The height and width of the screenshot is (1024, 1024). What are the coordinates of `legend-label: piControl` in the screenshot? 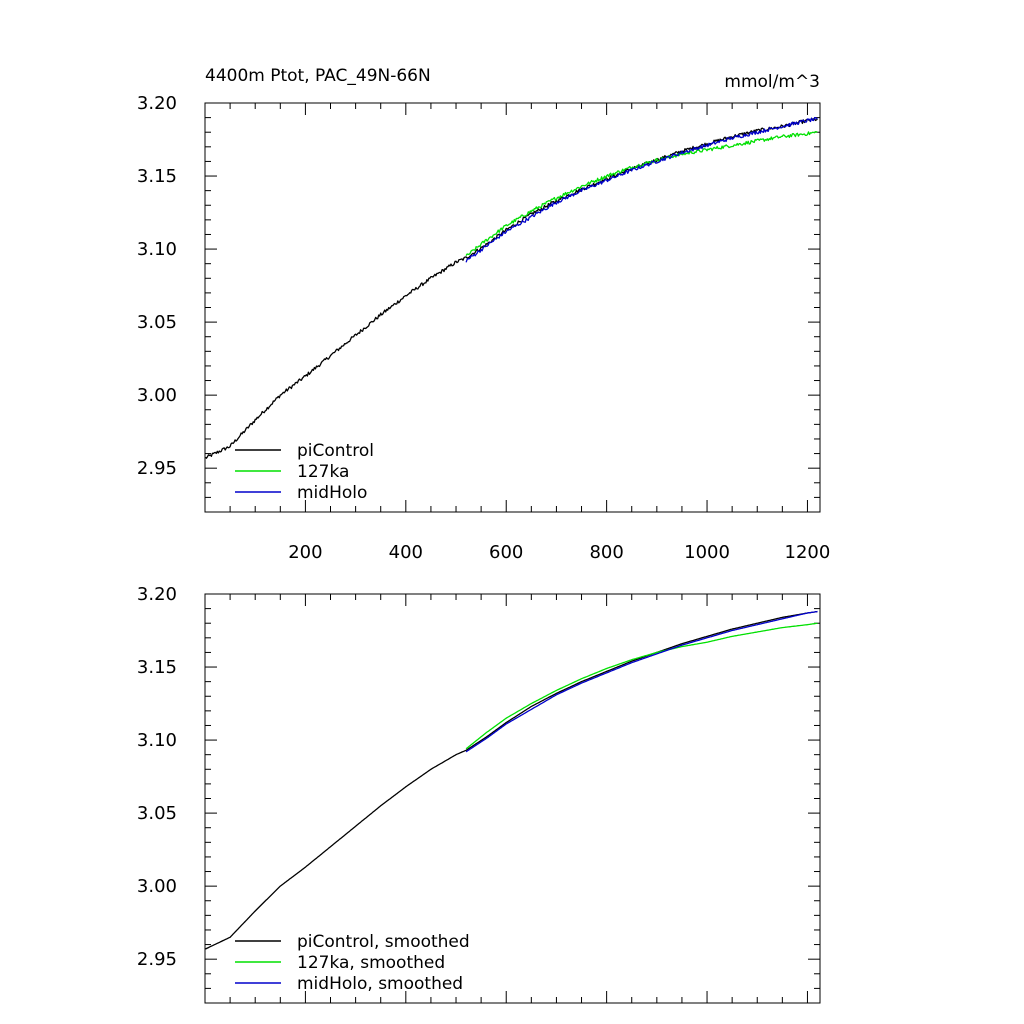 It's located at (335, 451).